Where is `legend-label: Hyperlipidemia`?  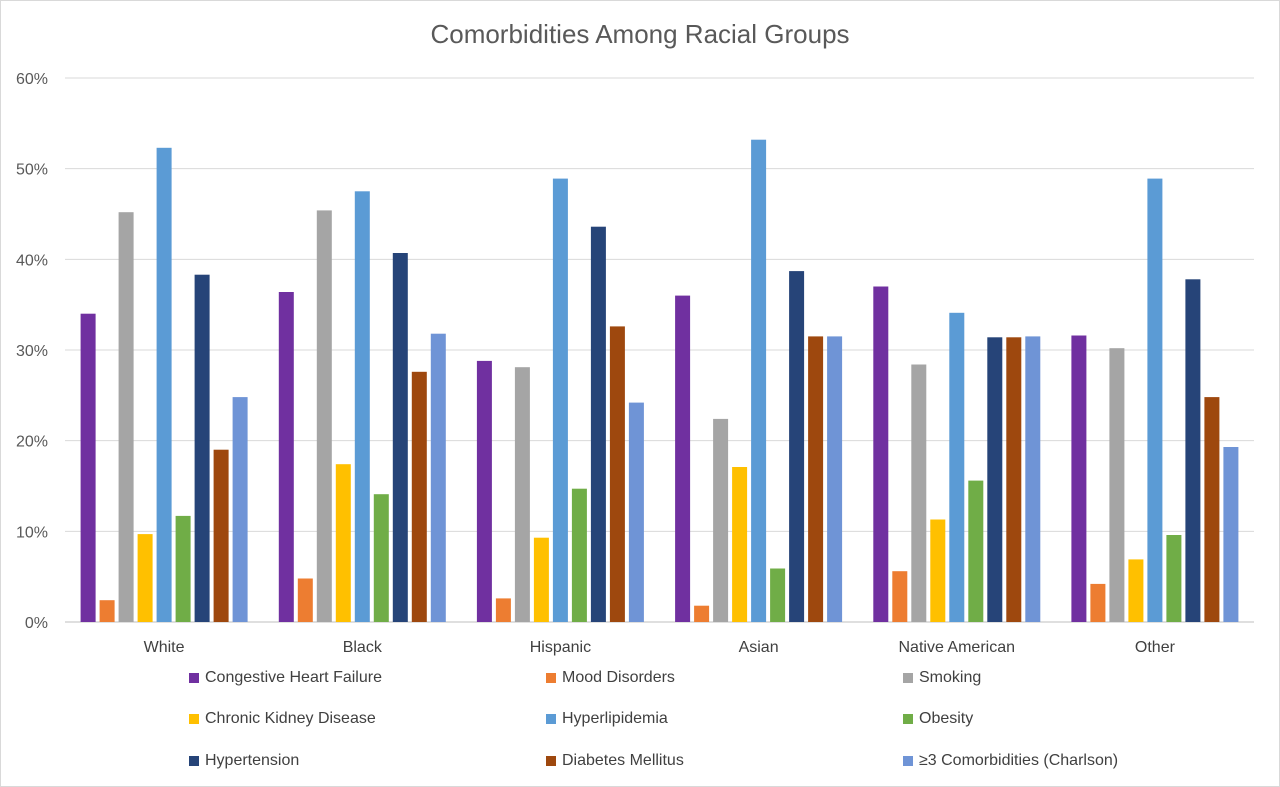
legend-label: Hyperlipidemia is located at coordinates (615, 718).